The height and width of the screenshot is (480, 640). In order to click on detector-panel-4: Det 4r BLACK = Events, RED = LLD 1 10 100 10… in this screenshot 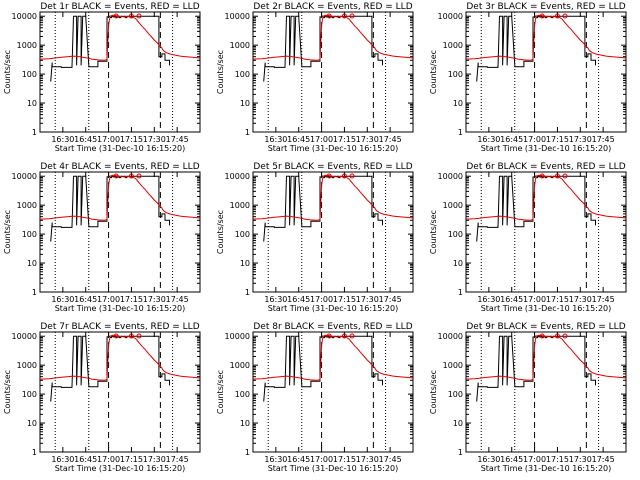, I will do `click(102, 237)`.